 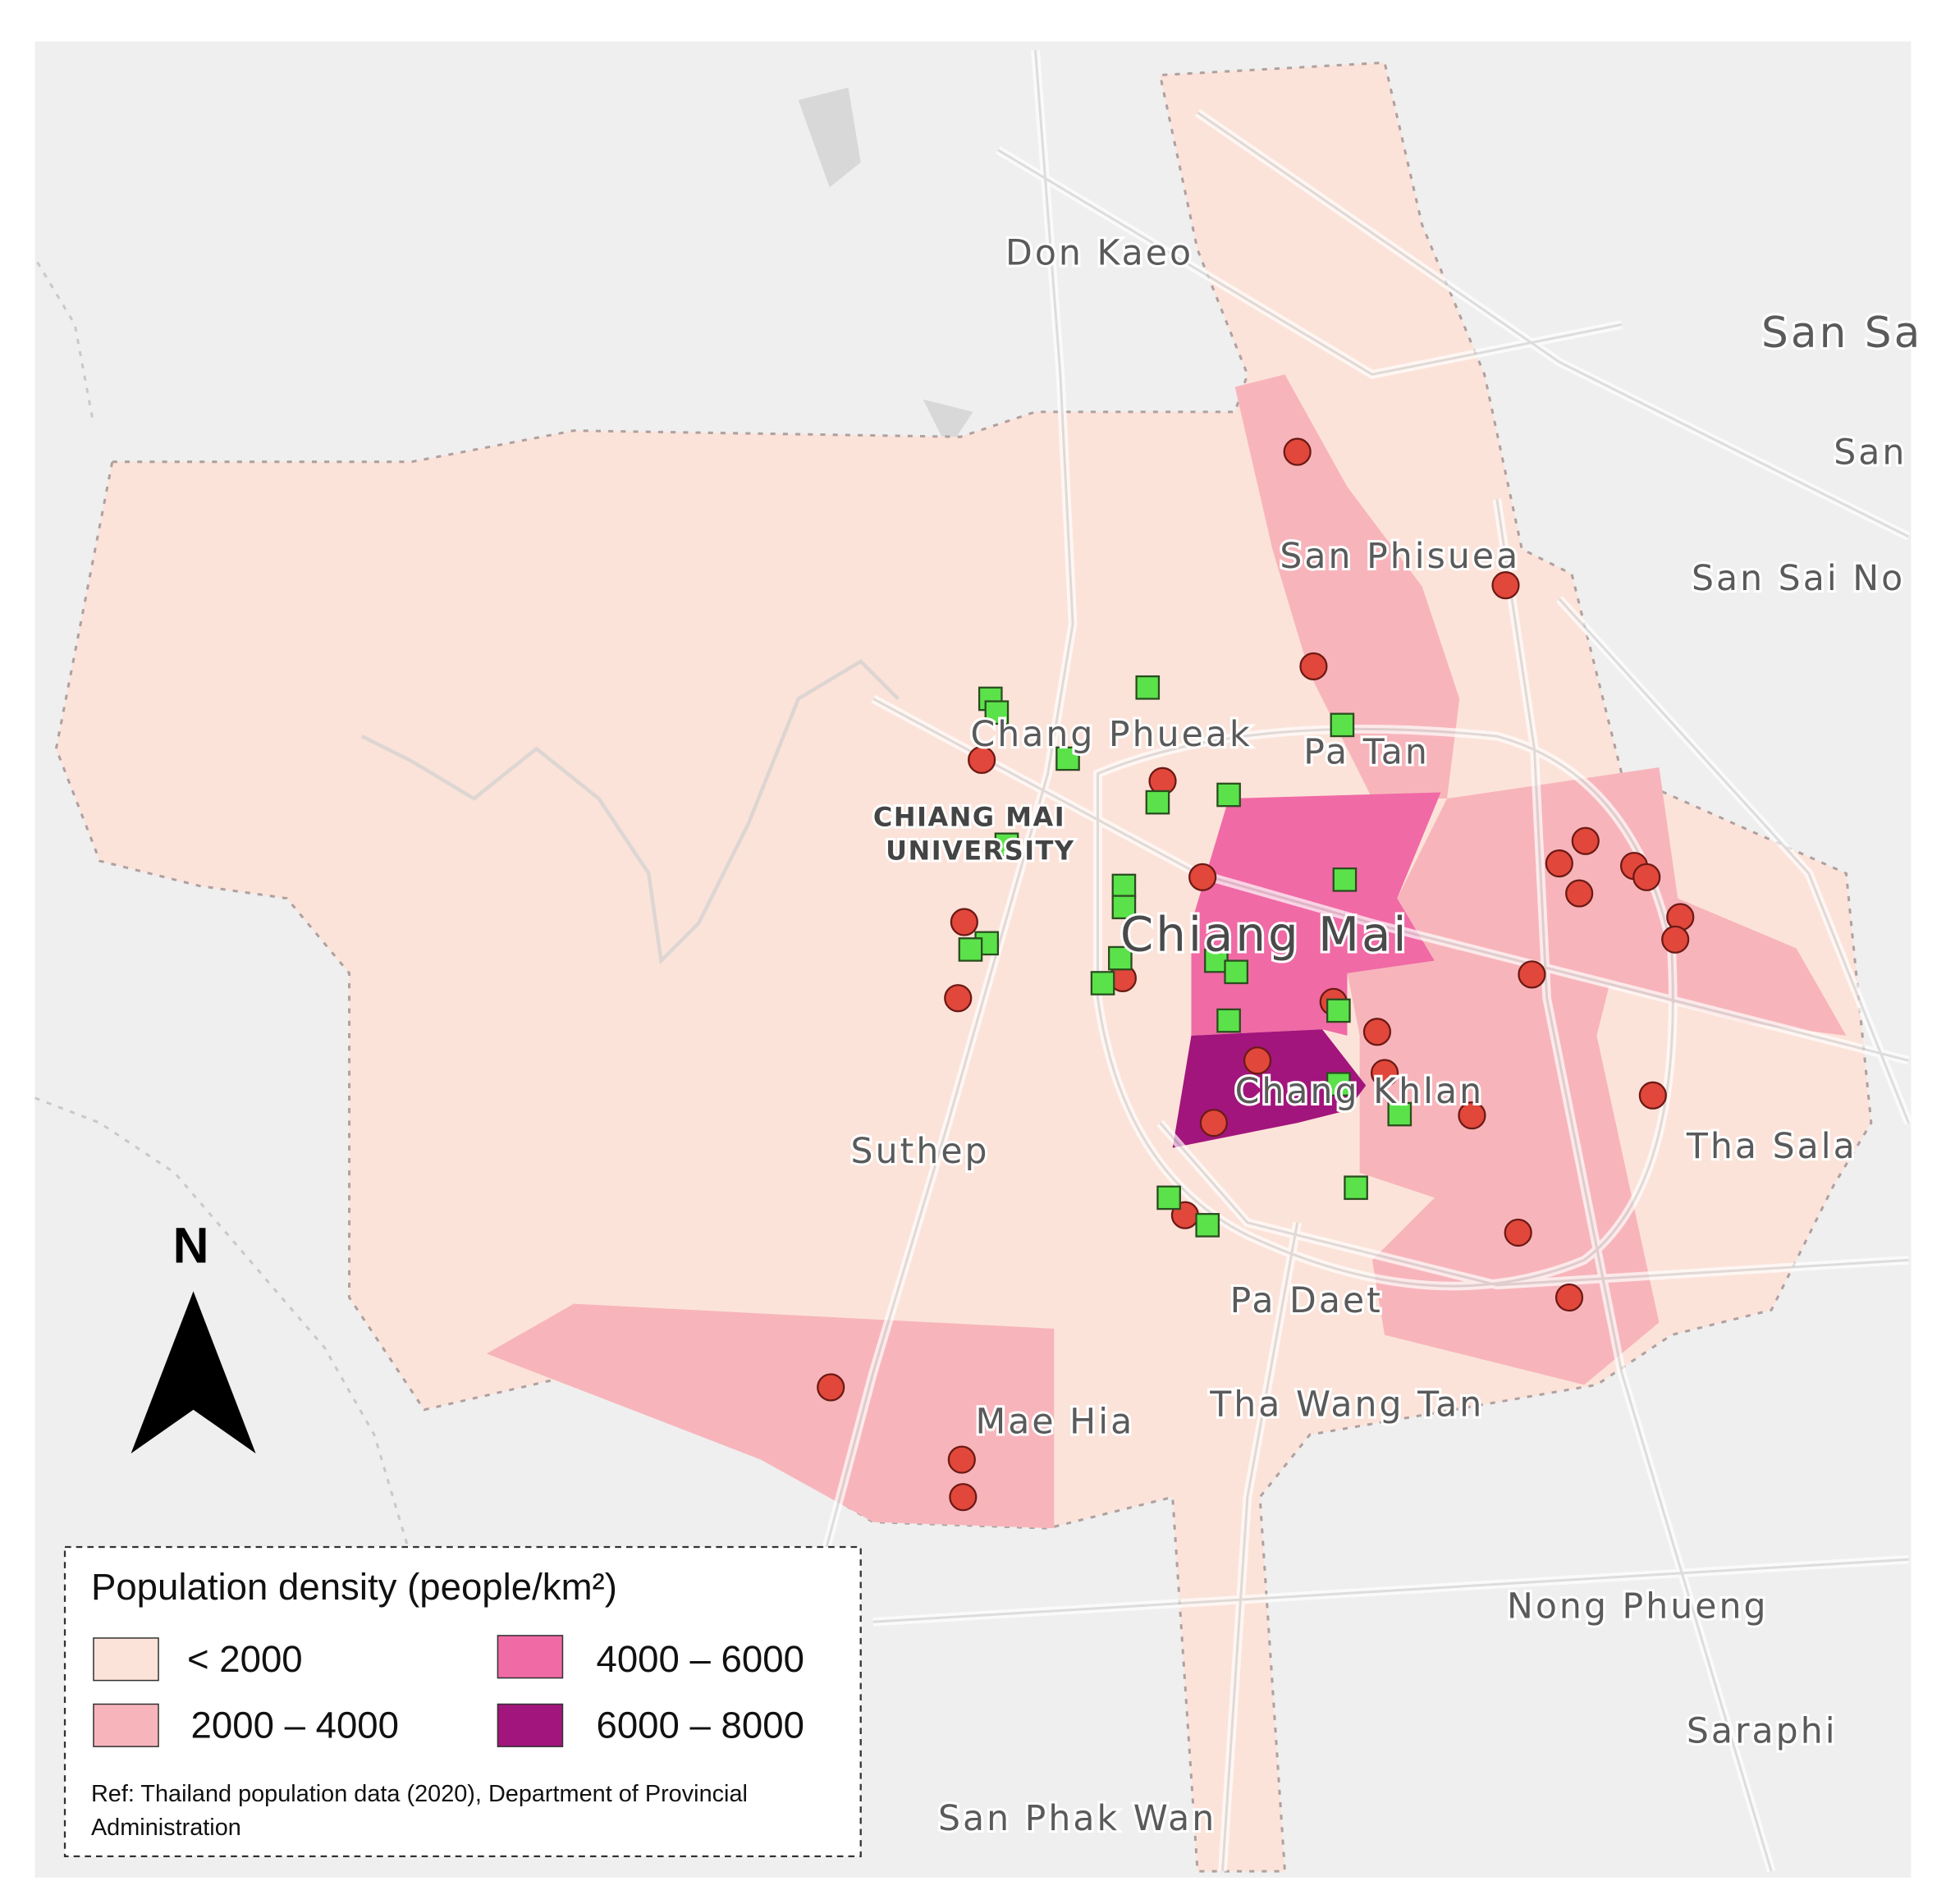 What do you see at coordinates (354, 1587) in the screenshot?
I see `legend-title: Population density (people/km²)` at bounding box center [354, 1587].